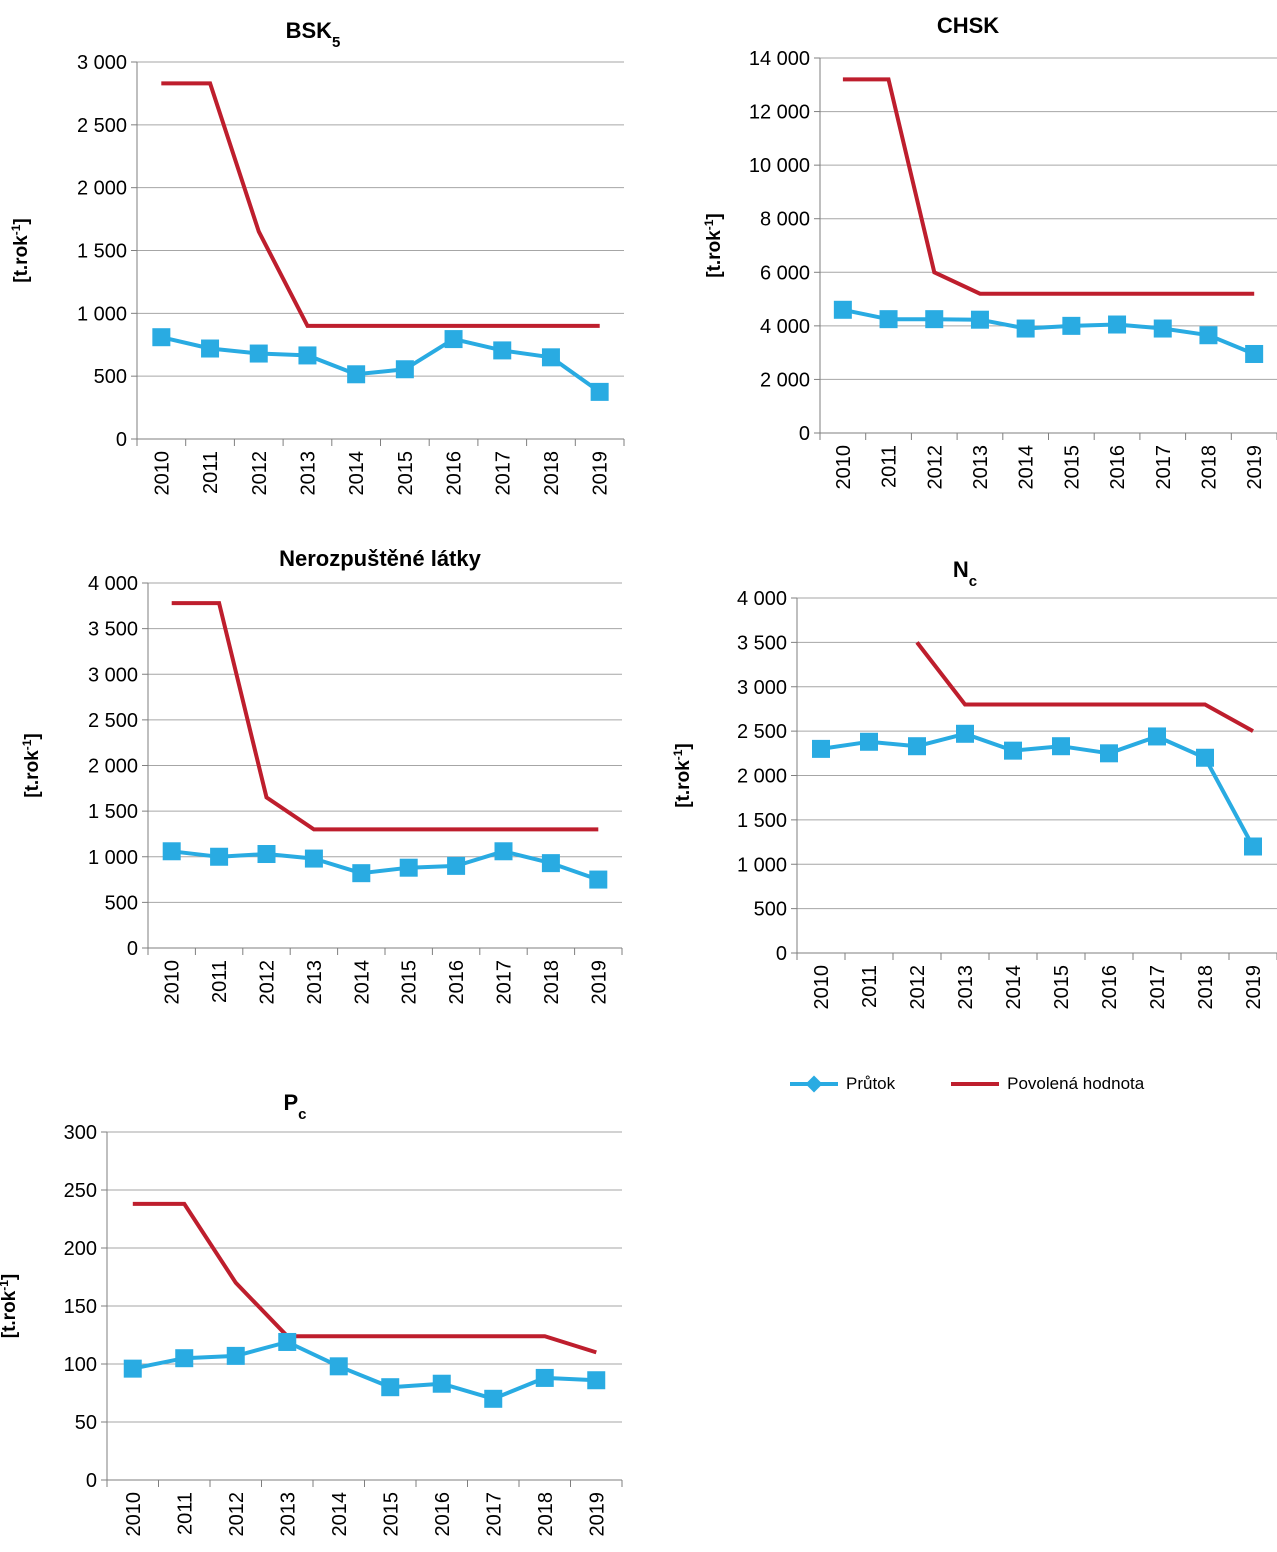  What do you see at coordinates (842, 1084) in the screenshot?
I see `legend-item-flow: Průtok` at bounding box center [842, 1084].